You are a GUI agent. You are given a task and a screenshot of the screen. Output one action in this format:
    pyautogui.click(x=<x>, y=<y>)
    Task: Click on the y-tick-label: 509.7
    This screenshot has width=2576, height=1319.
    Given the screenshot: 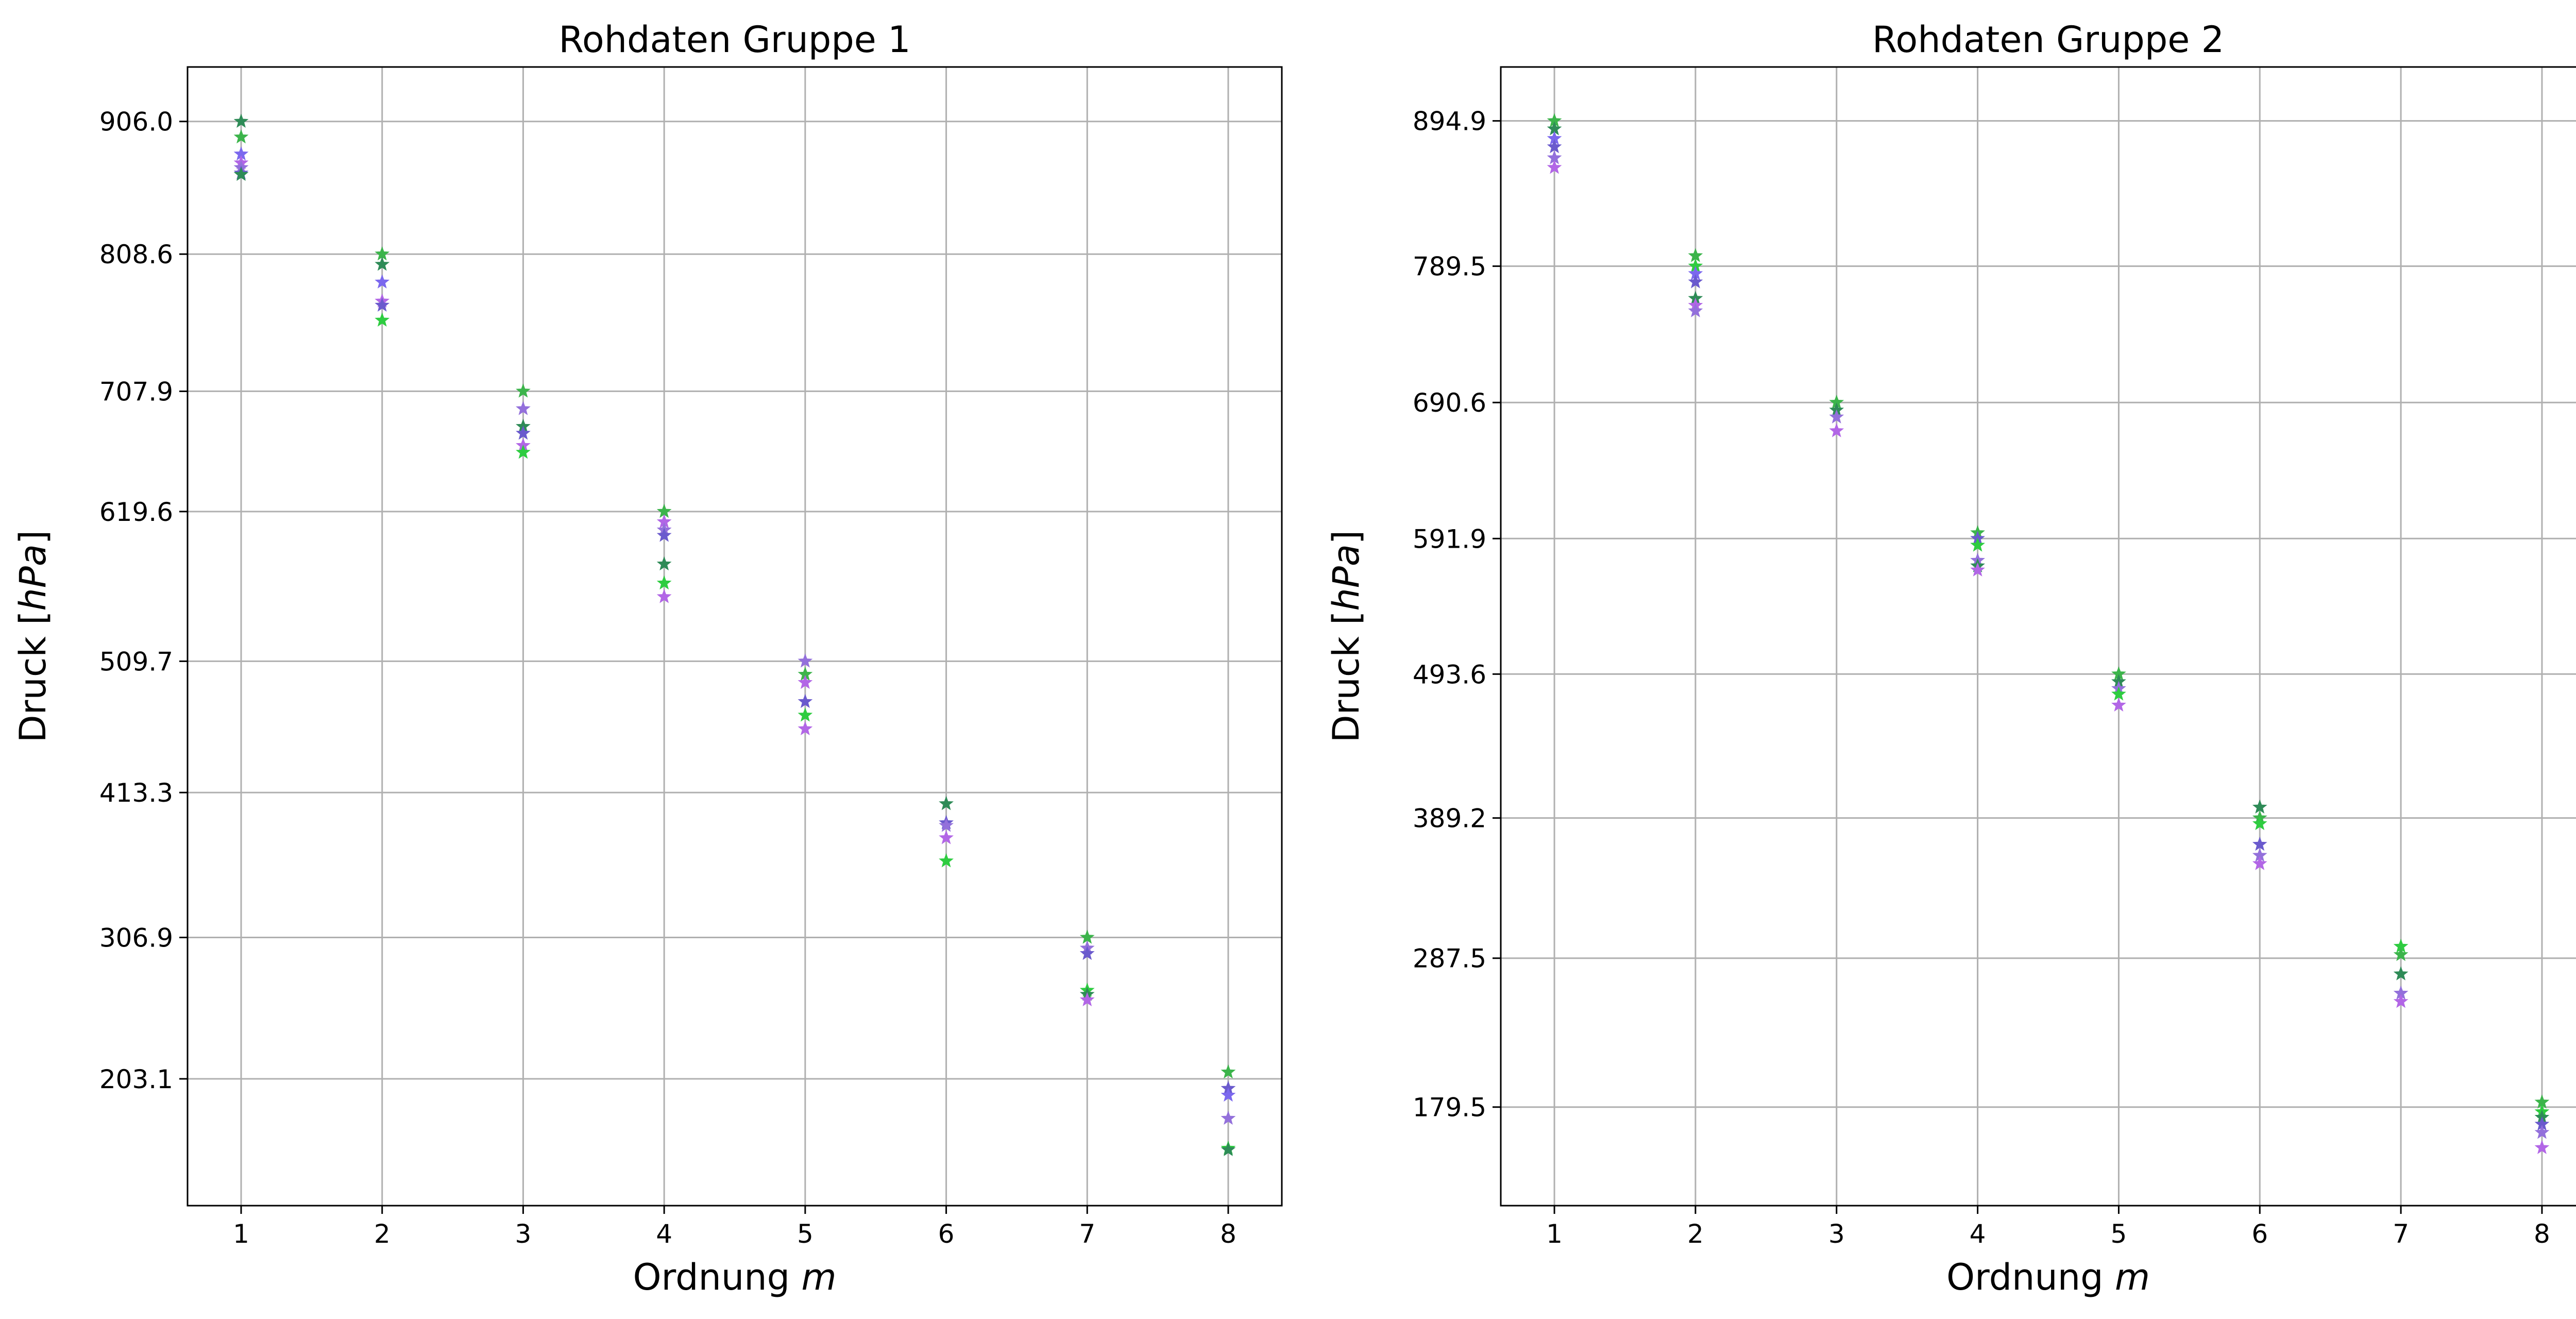 What is the action you would take?
    pyautogui.click(x=136, y=662)
    